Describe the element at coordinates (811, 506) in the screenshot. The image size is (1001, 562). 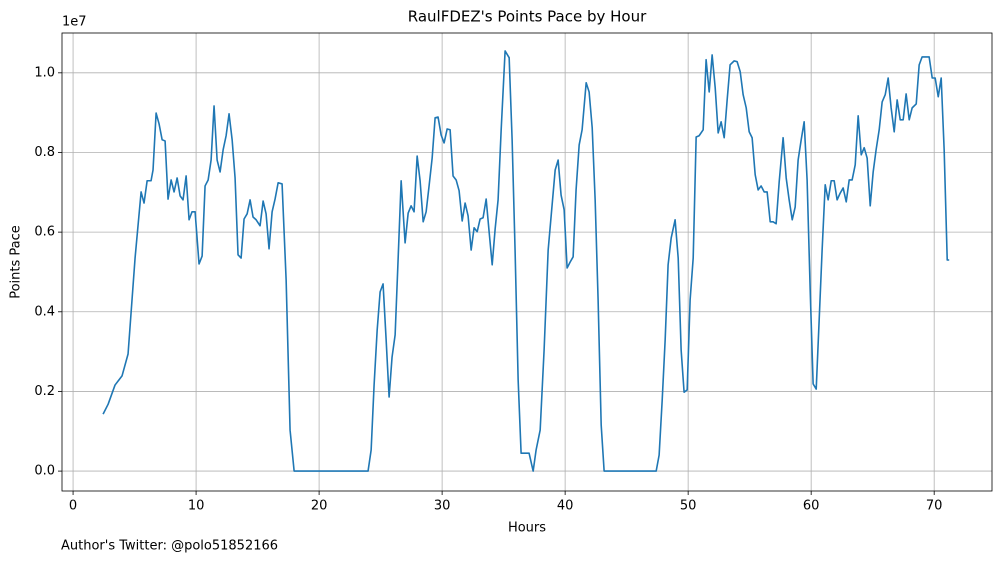
I see `x-tick-label: 60` at that location.